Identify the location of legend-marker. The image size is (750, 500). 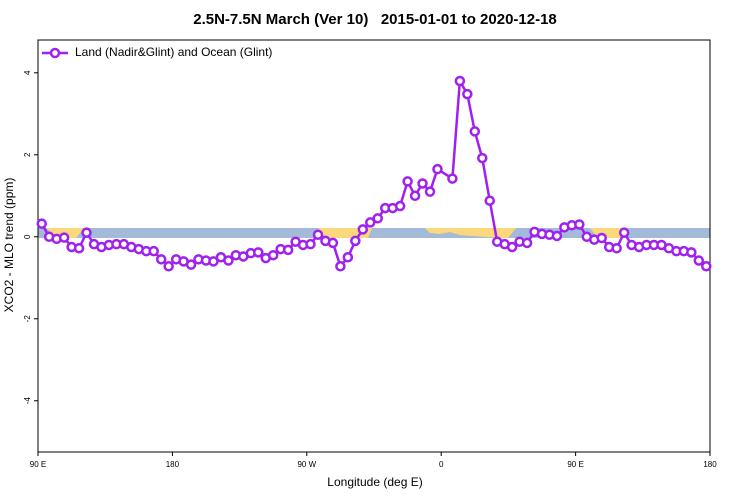
(55, 53).